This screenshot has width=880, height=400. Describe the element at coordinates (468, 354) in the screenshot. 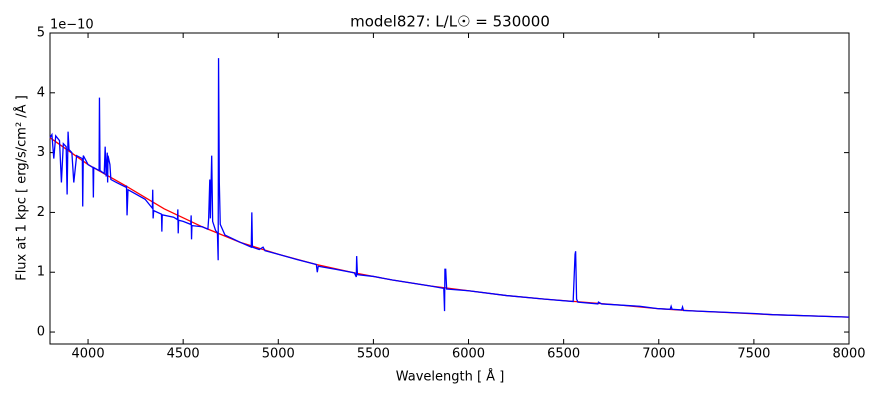

I see `x-tick-label: 6000` at that location.